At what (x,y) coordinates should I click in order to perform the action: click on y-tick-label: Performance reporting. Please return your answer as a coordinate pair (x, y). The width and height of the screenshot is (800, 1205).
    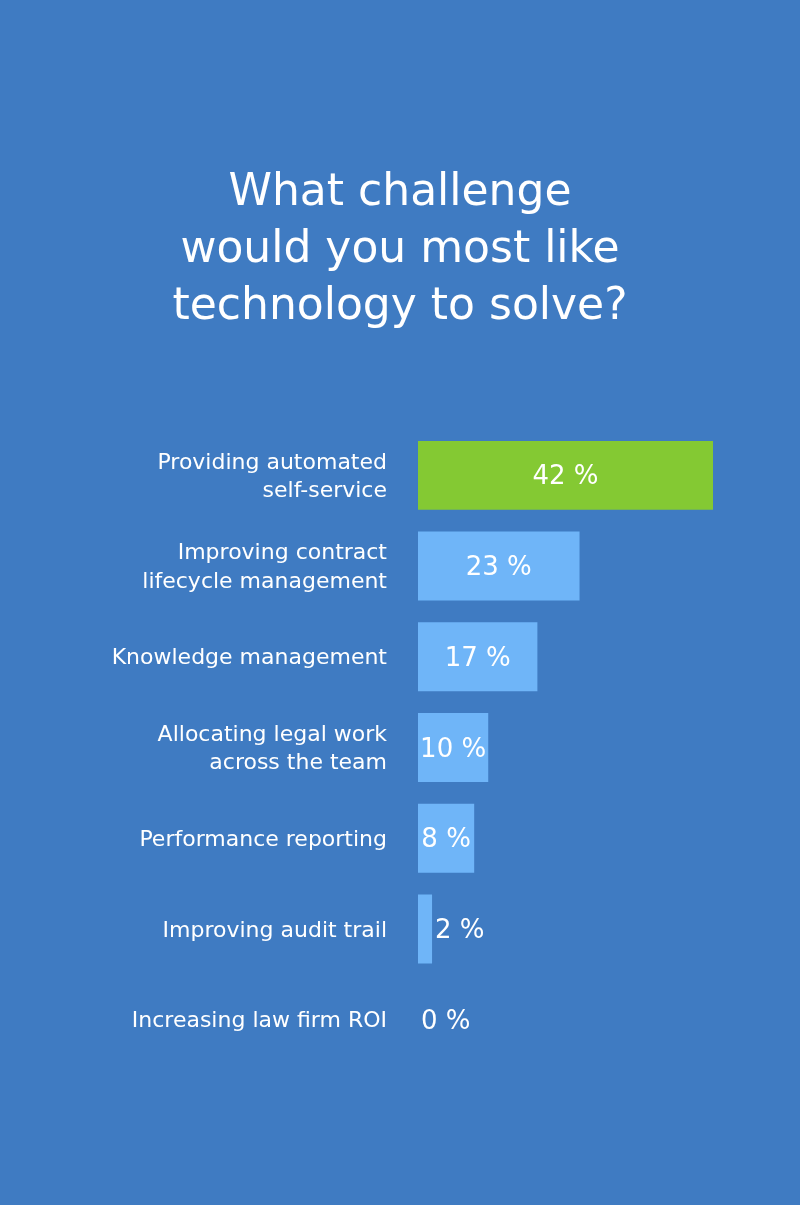
    Looking at the image, I should click on (263, 838).